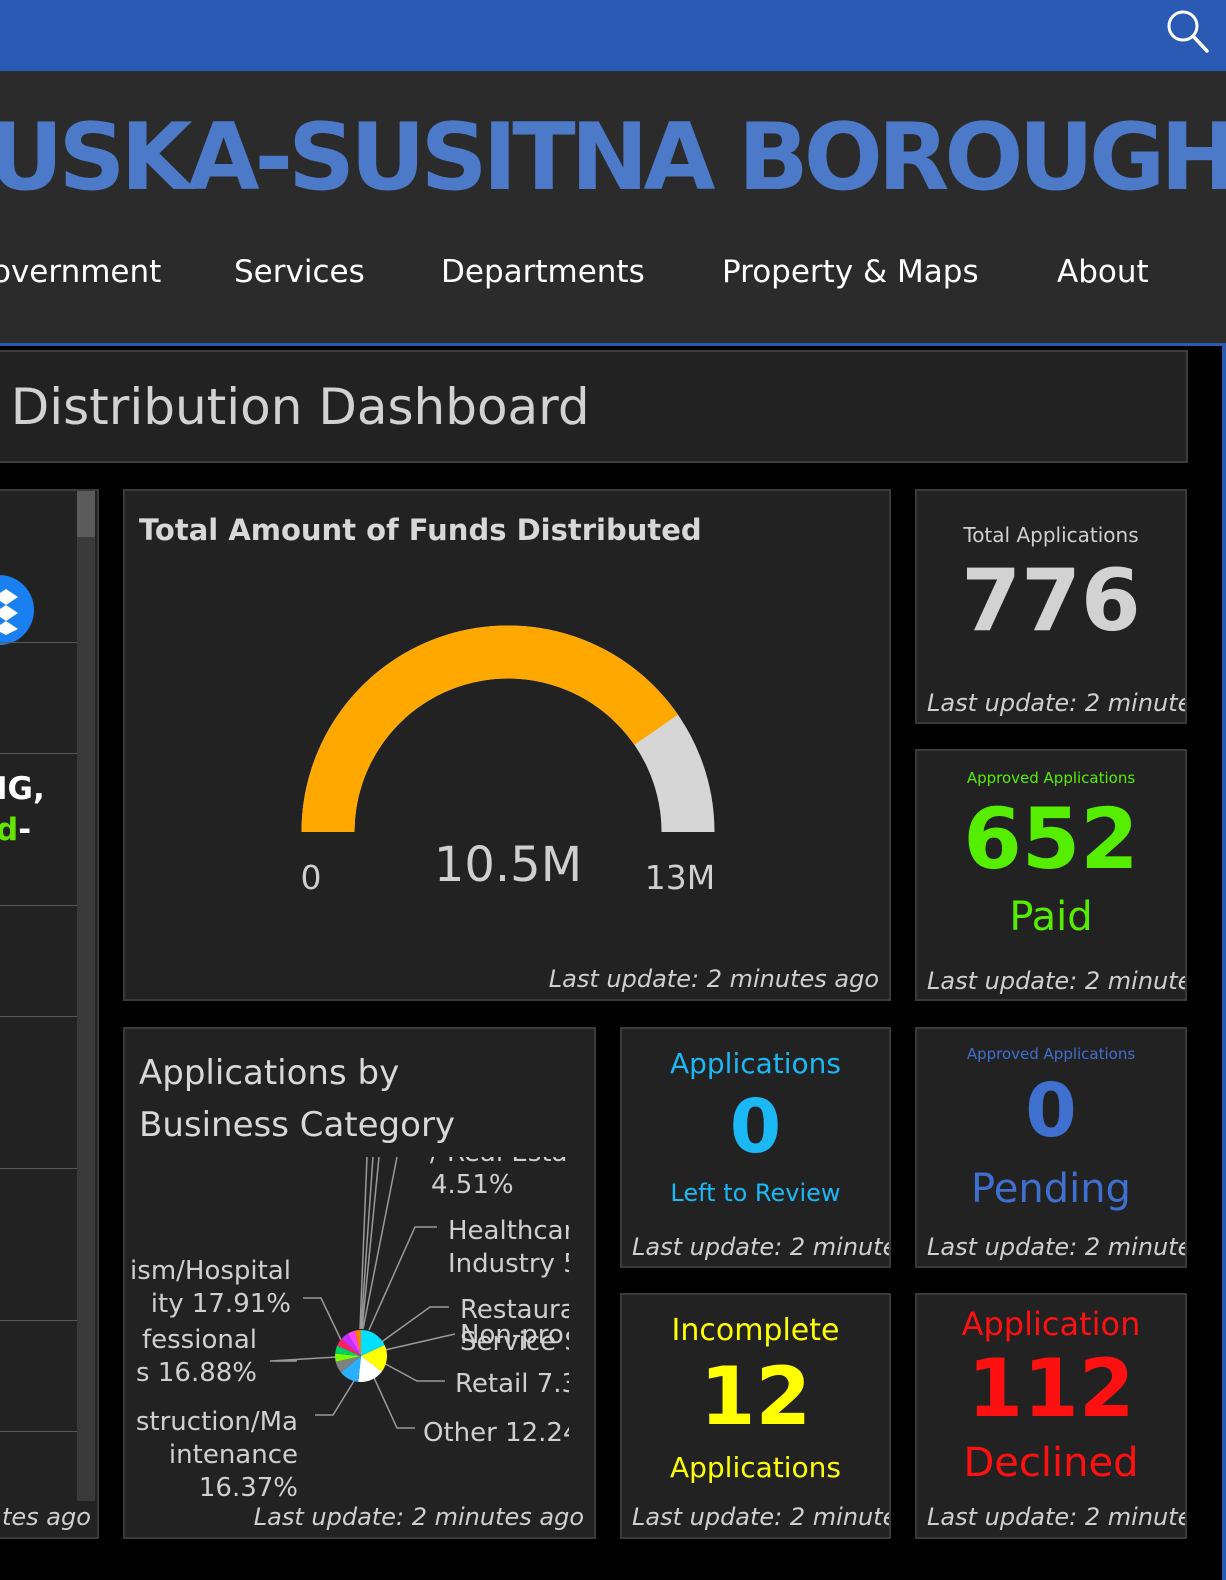 This screenshot has width=1226, height=1580. What do you see at coordinates (357, 1343) in the screenshot?
I see `pie-slice-other-categories` at bounding box center [357, 1343].